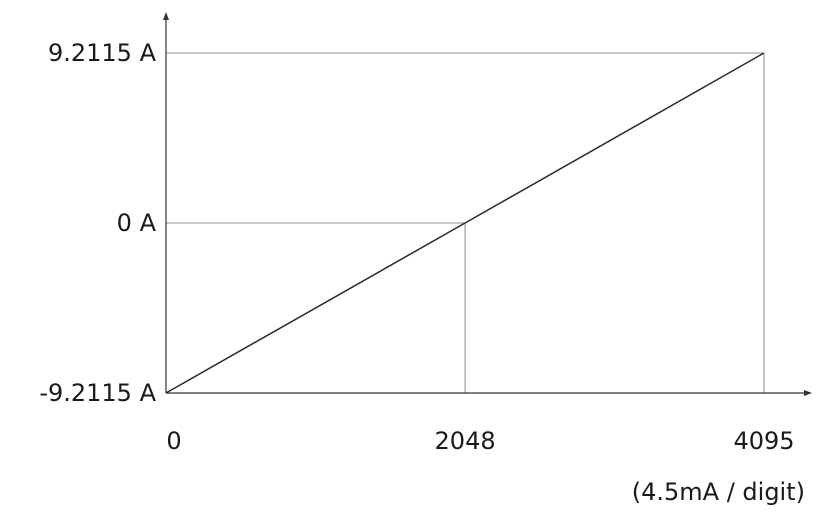 The image size is (819, 513). What do you see at coordinates (102, 53) in the screenshot?
I see `y-tick-label: 9.2115 A` at bounding box center [102, 53].